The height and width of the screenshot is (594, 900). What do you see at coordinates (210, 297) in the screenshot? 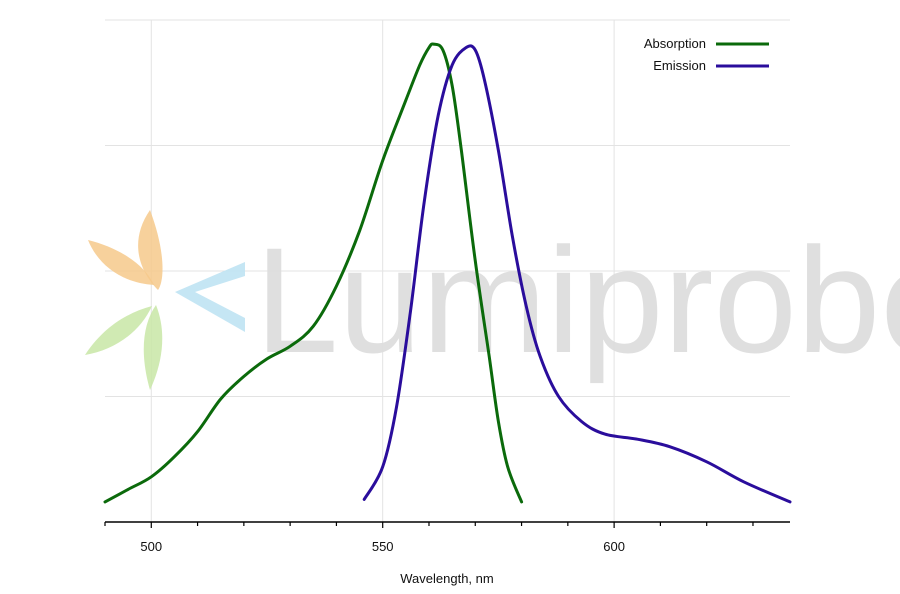
I see `watermark-chevron-blue` at bounding box center [210, 297].